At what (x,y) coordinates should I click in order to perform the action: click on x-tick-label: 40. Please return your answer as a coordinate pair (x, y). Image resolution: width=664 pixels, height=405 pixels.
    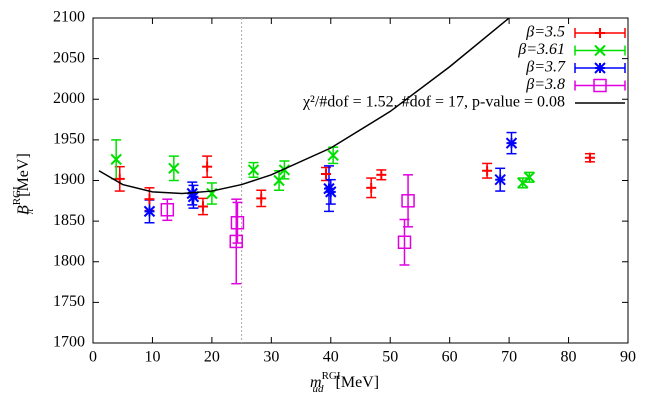
    Looking at the image, I should click on (331, 357).